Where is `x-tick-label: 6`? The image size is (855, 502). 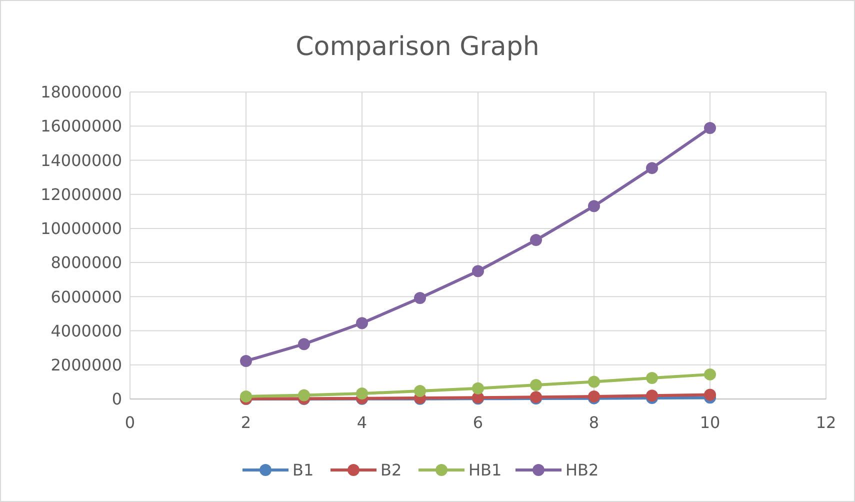
x-tick-label: 6 is located at coordinates (478, 422).